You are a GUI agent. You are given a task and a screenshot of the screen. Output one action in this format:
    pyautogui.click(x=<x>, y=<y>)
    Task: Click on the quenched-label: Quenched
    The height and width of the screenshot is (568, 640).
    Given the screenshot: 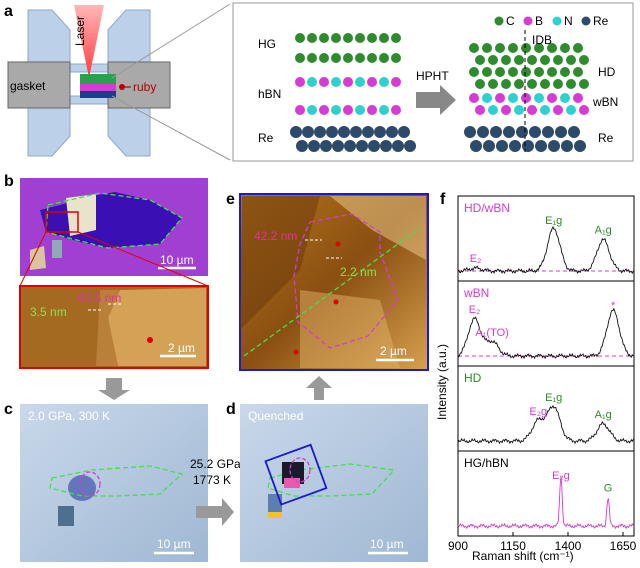 What is the action you would take?
    pyautogui.click(x=275, y=416)
    